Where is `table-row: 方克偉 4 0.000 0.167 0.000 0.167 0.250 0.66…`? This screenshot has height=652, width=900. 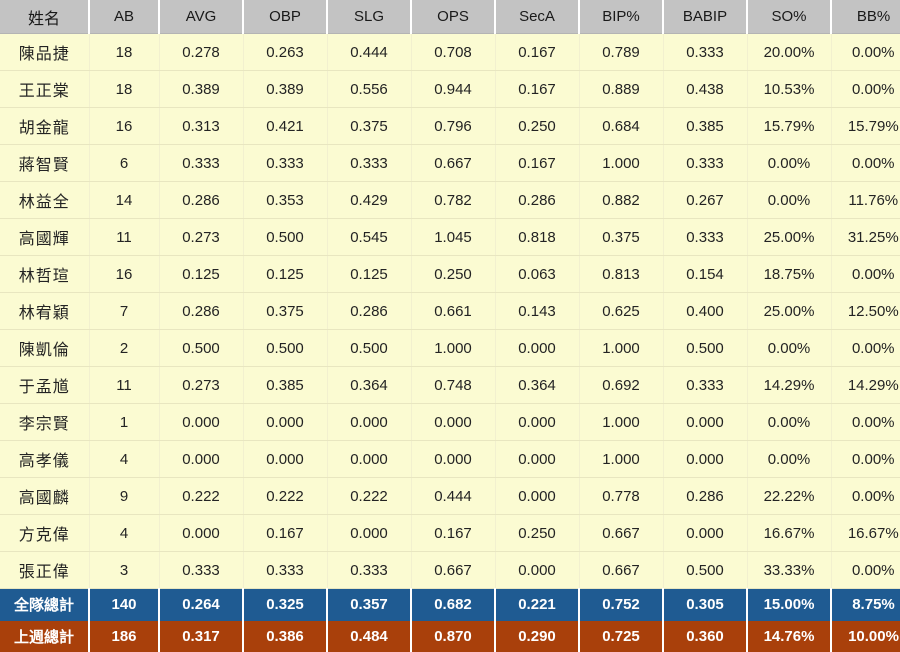
table-row: 方克偉 4 0.000 0.167 0.000 0.167 0.250 0.66… is located at coordinates (450, 533).